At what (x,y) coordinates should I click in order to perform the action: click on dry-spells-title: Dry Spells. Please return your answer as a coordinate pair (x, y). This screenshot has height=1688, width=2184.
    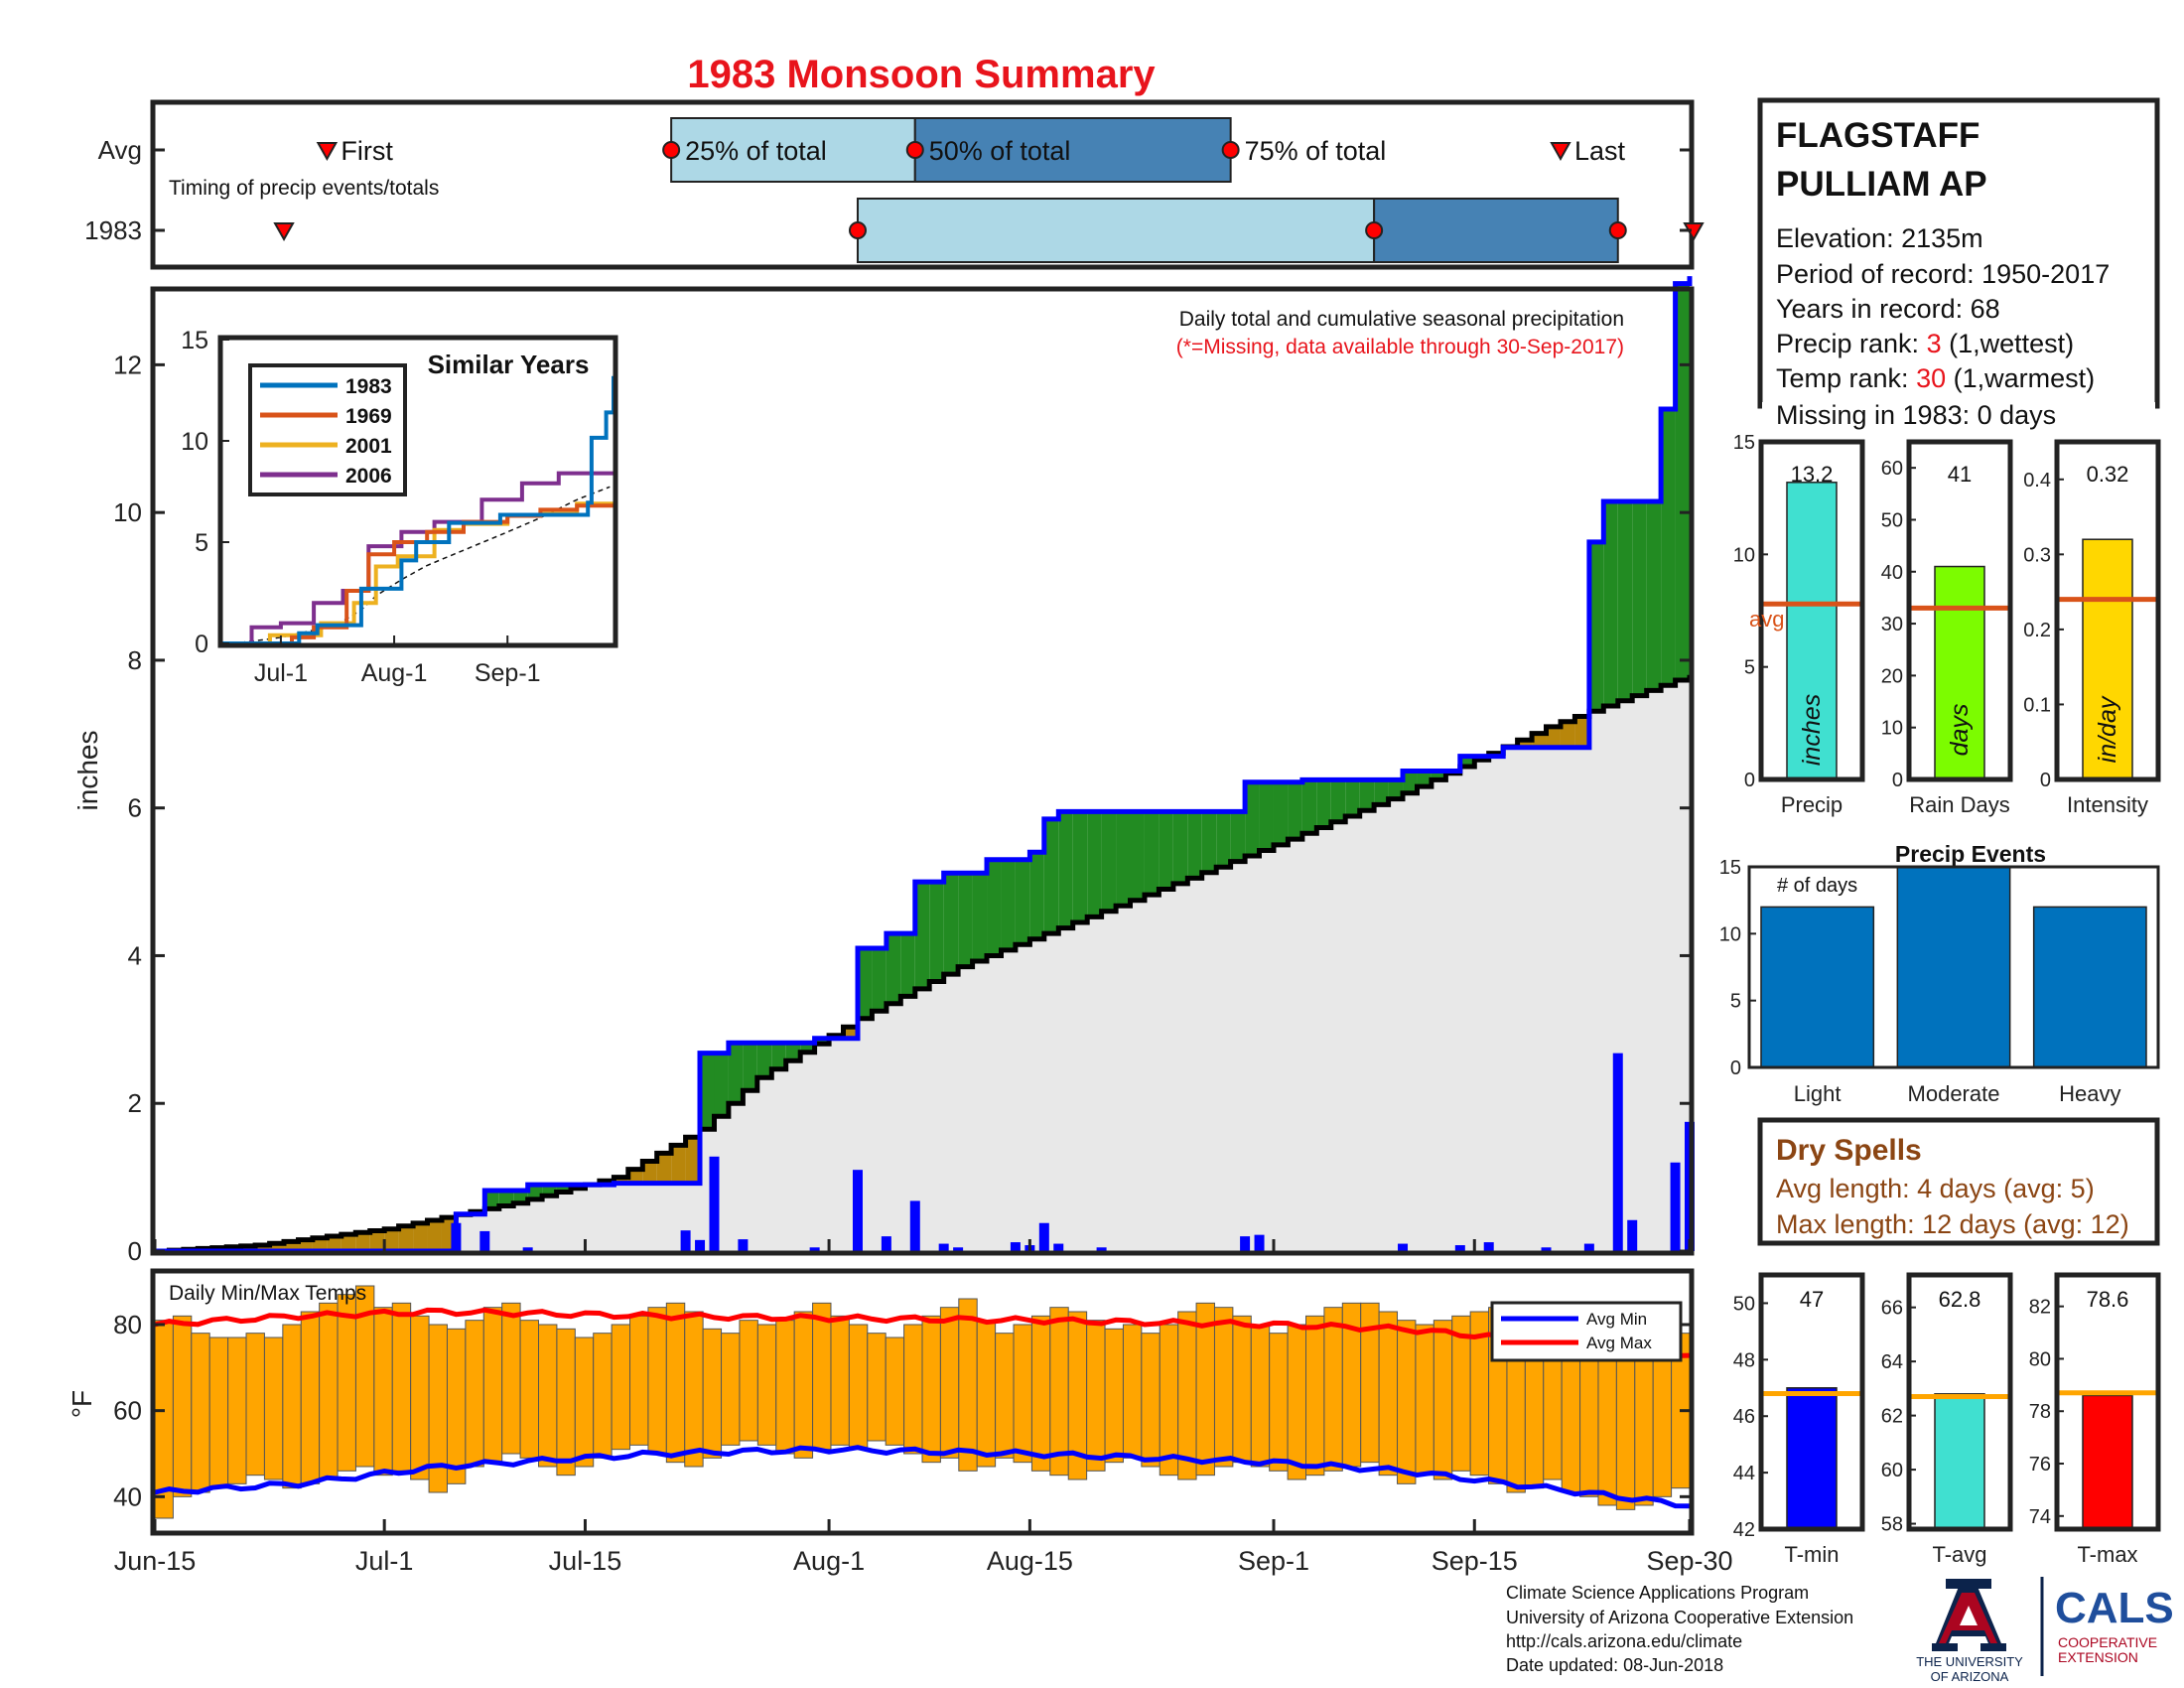
    Looking at the image, I should click on (1849, 1150).